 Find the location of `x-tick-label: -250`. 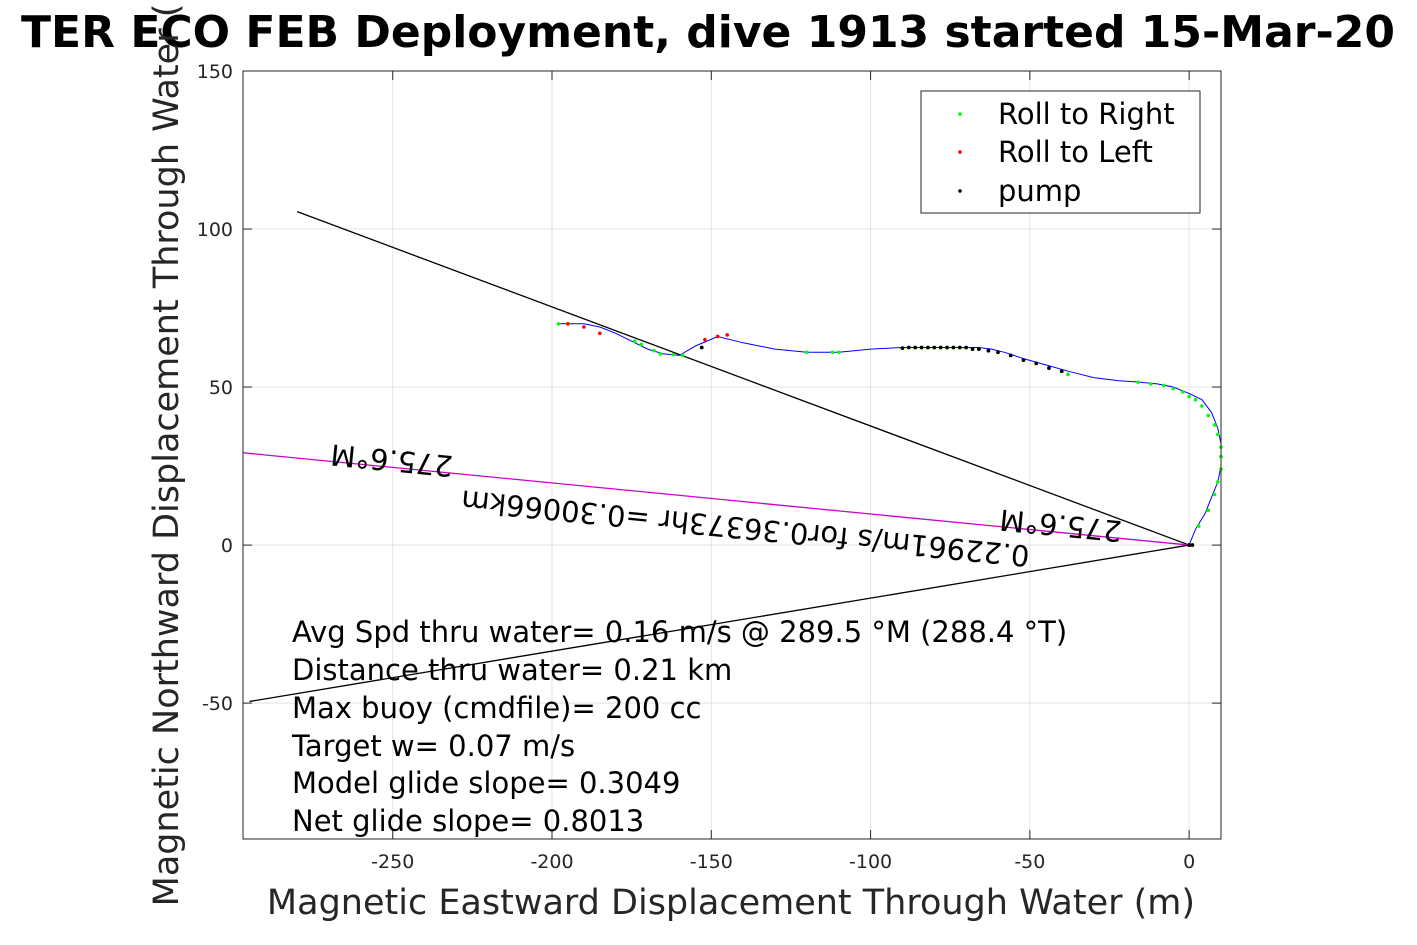

x-tick-label: -250 is located at coordinates (392, 862).